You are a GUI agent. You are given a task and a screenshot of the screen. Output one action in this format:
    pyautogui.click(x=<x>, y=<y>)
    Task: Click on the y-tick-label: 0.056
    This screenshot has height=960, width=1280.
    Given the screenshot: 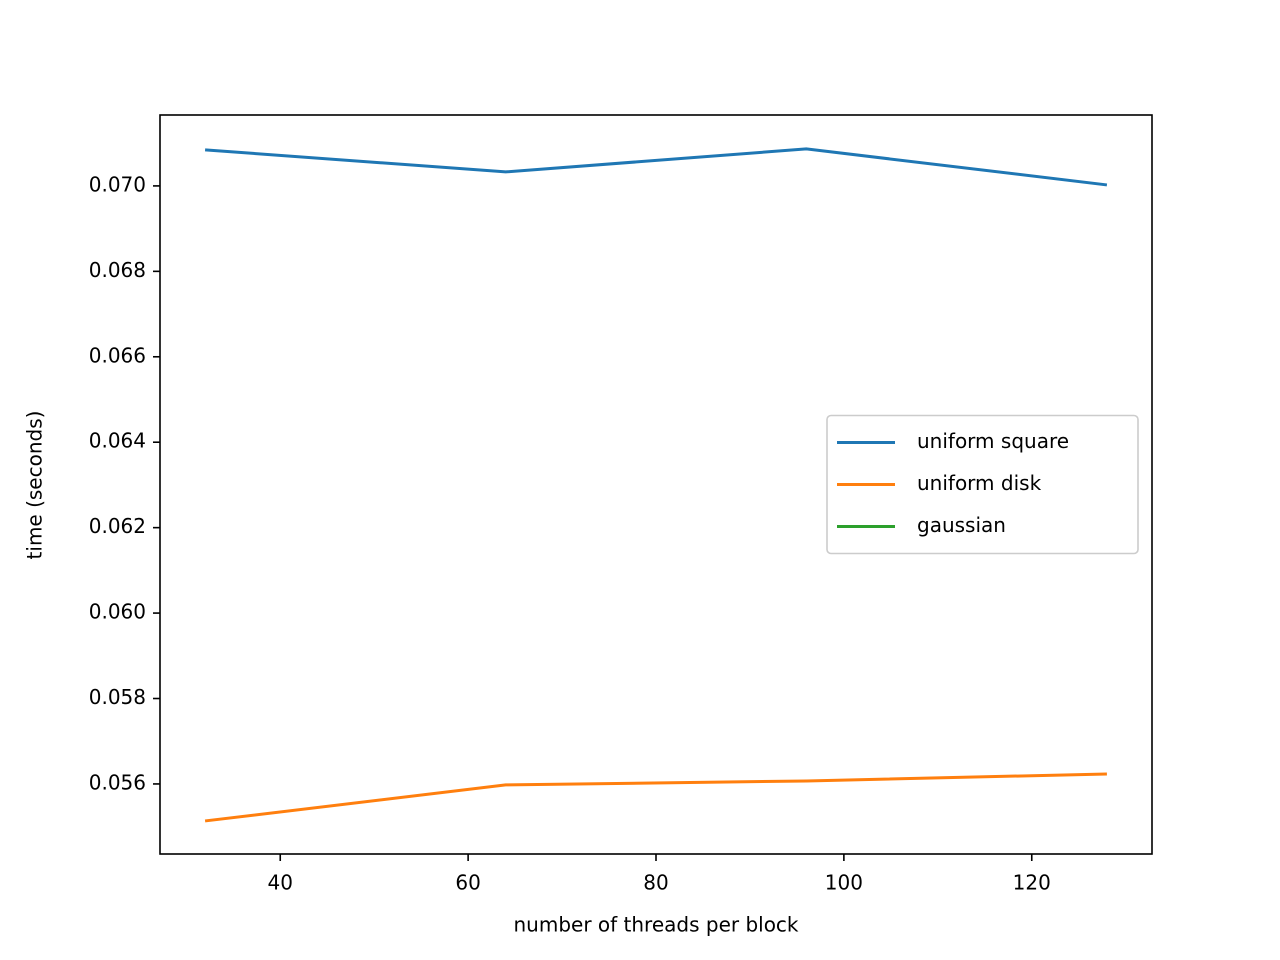 What is the action you would take?
    pyautogui.click(x=117, y=782)
    